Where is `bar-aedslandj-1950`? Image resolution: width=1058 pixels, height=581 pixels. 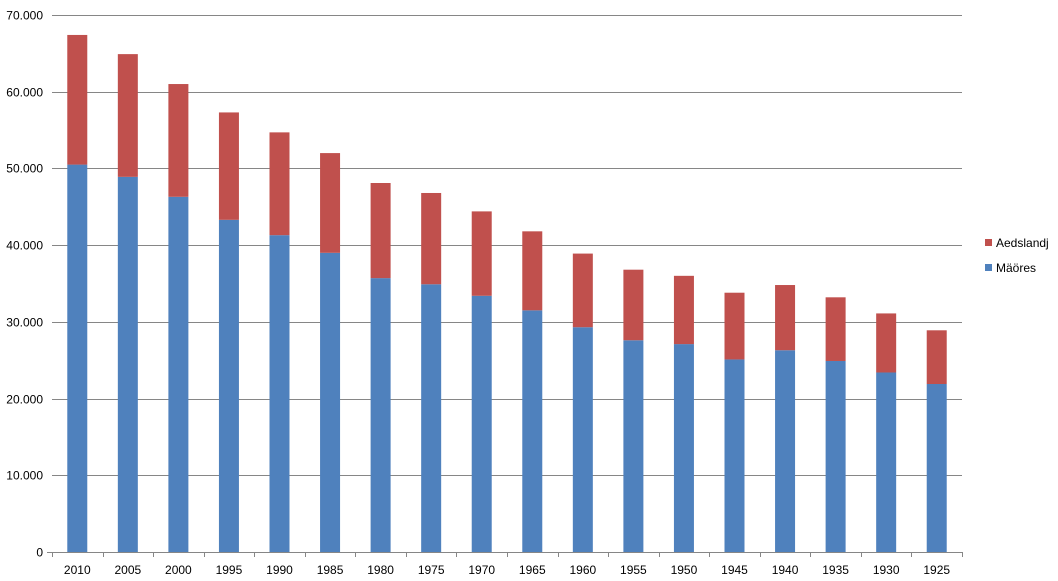
bar-aedslandj-1950 is located at coordinates (683, 310).